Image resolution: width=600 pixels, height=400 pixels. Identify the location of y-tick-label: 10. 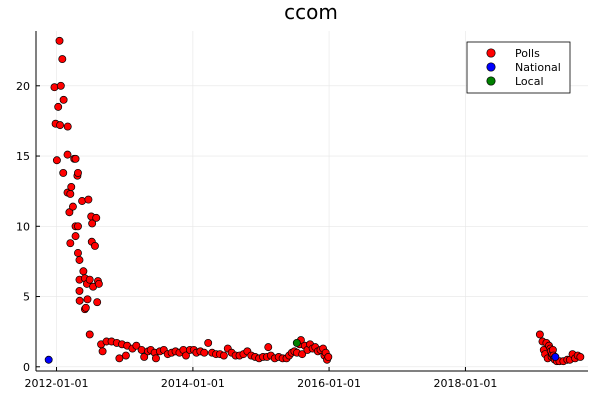
(23, 226).